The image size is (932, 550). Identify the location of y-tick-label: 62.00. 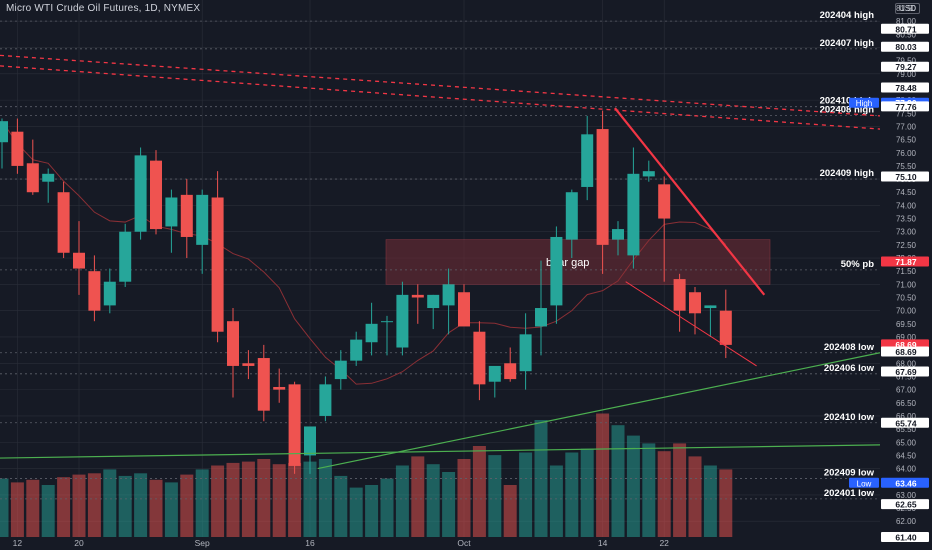
(906, 521).